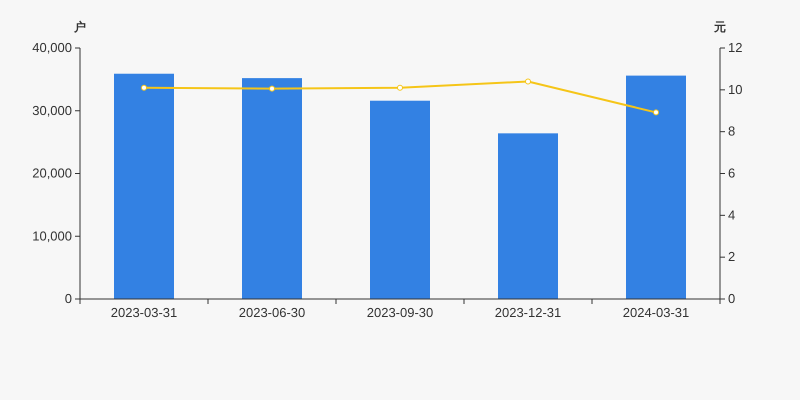 This screenshot has width=800, height=400. I want to click on y2-axis-title: 元, so click(719, 27).